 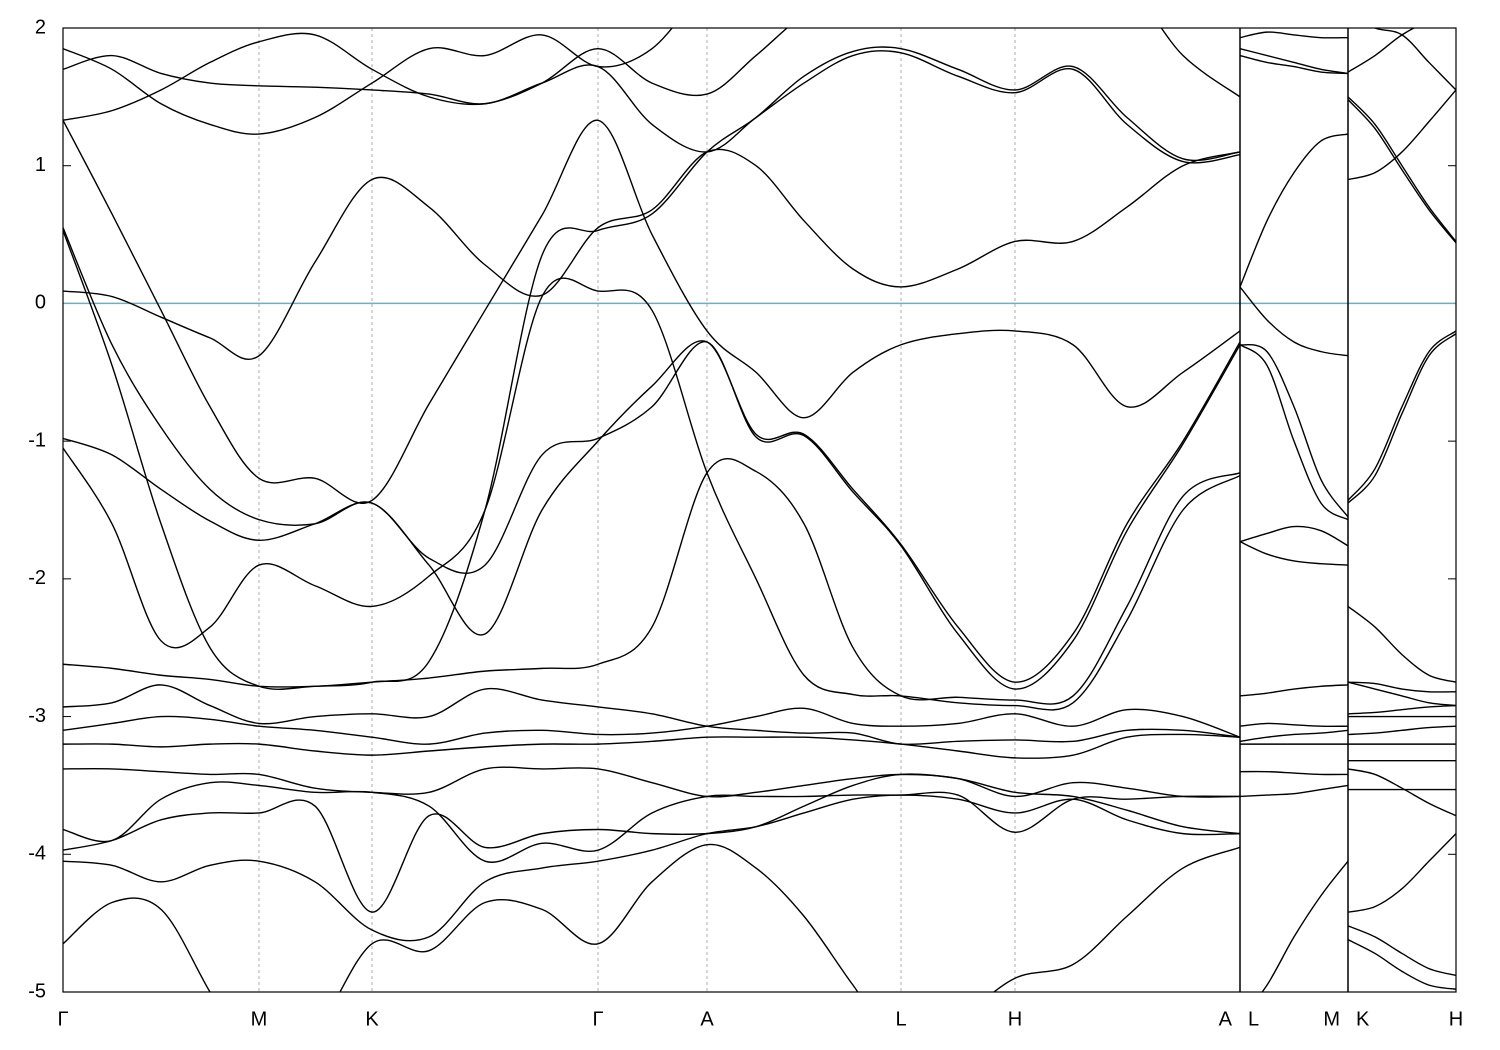 What do you see at coordinates (40, 303) in the screenshot?
I see `y-tick-label: 0` at bounding box center [40, 303].